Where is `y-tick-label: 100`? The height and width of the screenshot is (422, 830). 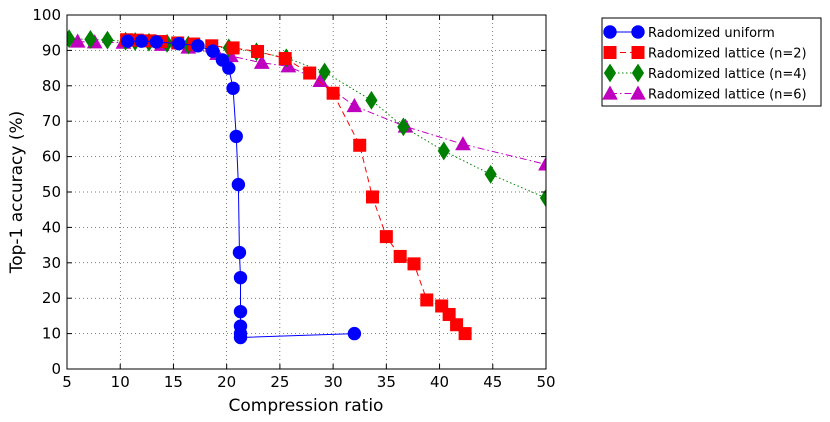 y-tick-label: 100 is located at coordinates (46, 15).